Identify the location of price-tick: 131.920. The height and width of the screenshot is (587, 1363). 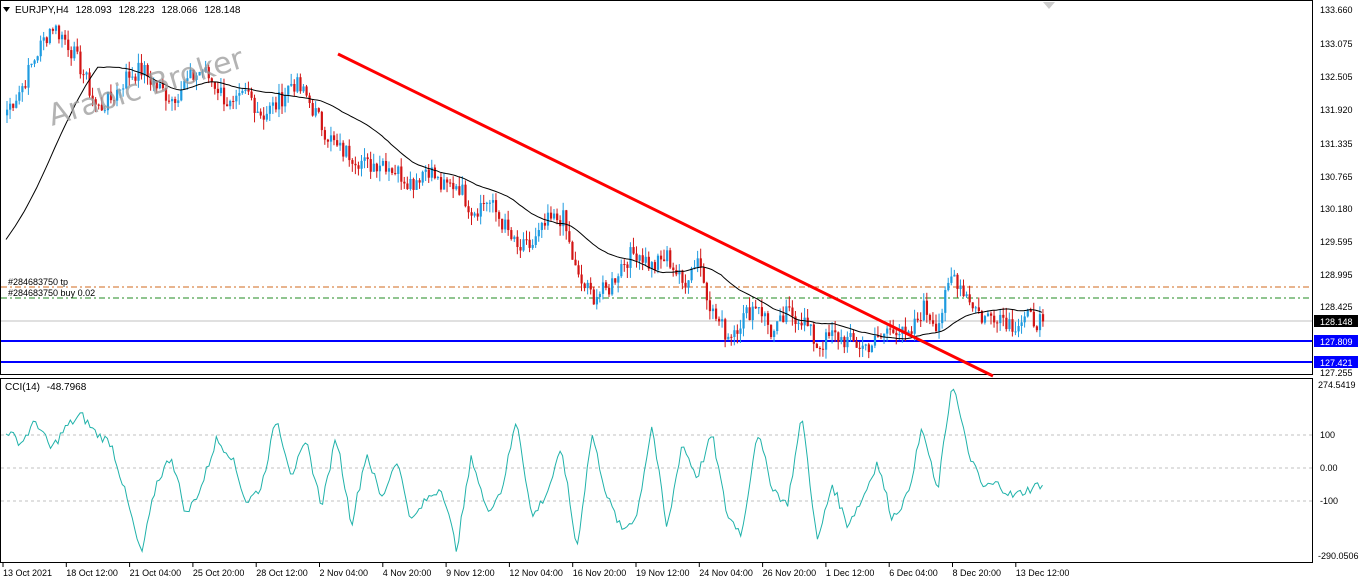
(1336, 110).